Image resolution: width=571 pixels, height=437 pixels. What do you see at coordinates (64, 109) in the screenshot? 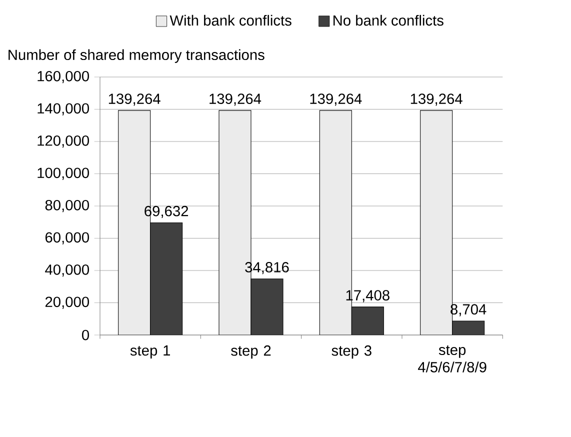
I see `y-tick-label: 140,000` at bounding box center [64, 109].